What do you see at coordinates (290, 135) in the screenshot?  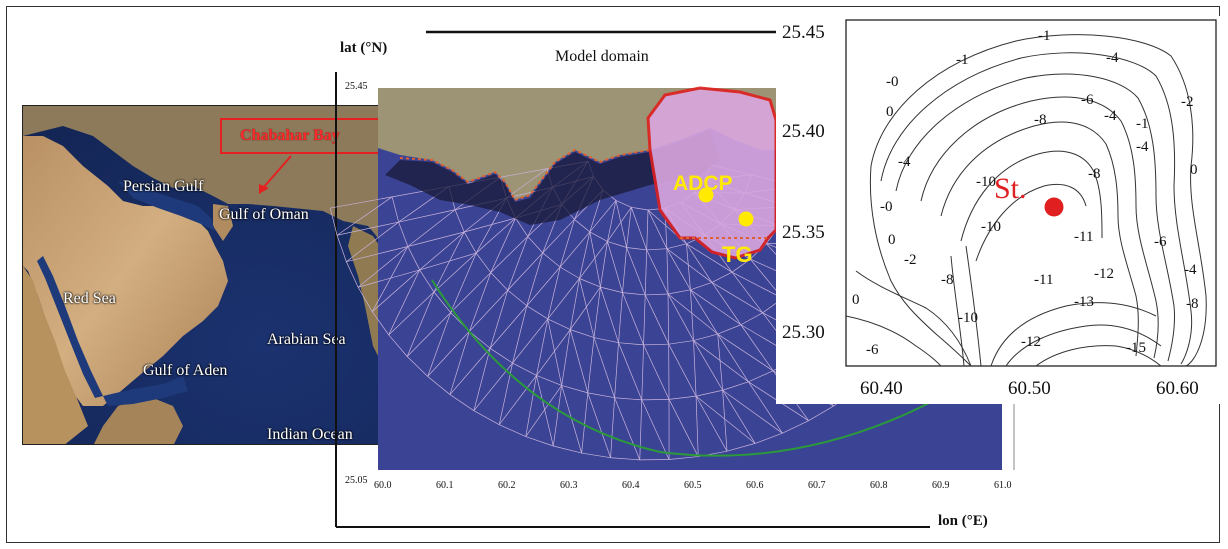 I see `chabahar-bay-label: Chabahar Bay` at bounding box center [290, 135].